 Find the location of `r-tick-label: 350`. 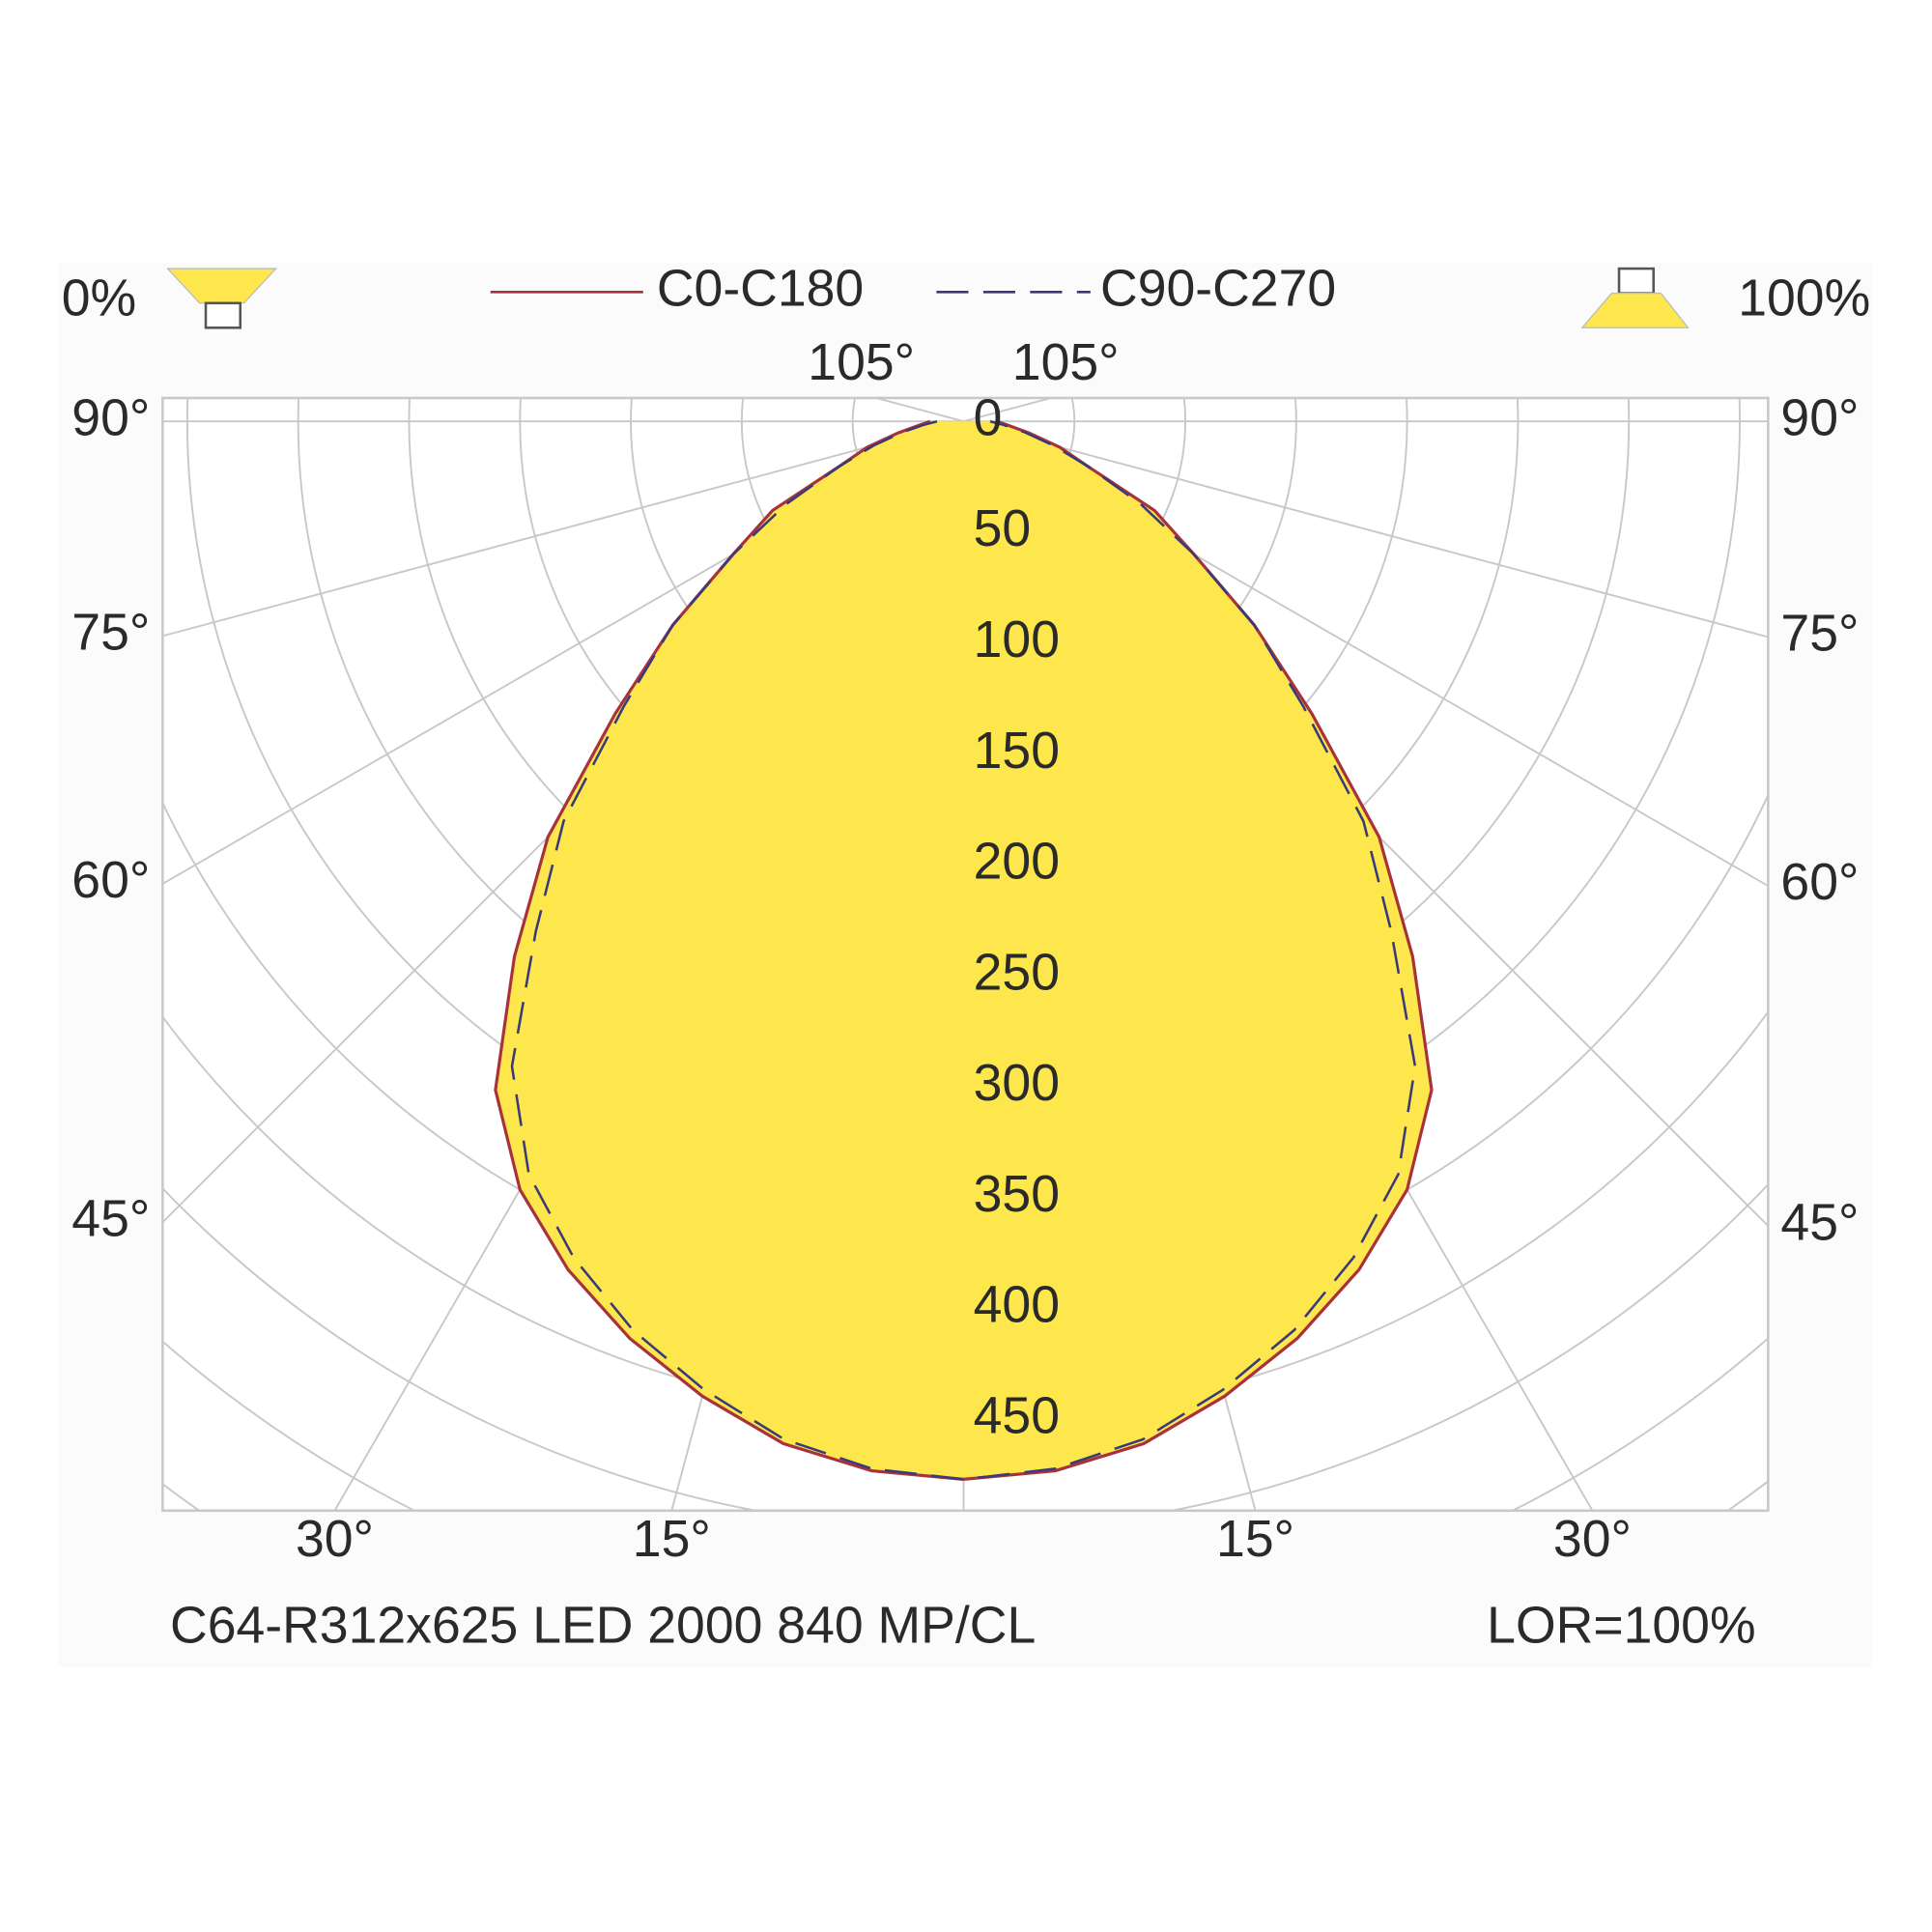

r-tick-label: 350 is located at coordinates (1017, 1194).